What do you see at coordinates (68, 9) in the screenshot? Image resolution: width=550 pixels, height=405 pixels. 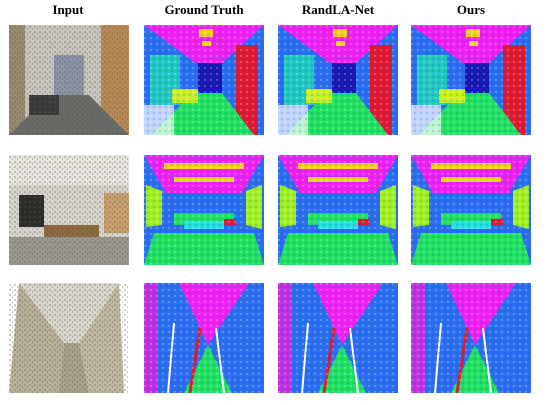 I see `column-header: Input` at bounding box center [68, 9].